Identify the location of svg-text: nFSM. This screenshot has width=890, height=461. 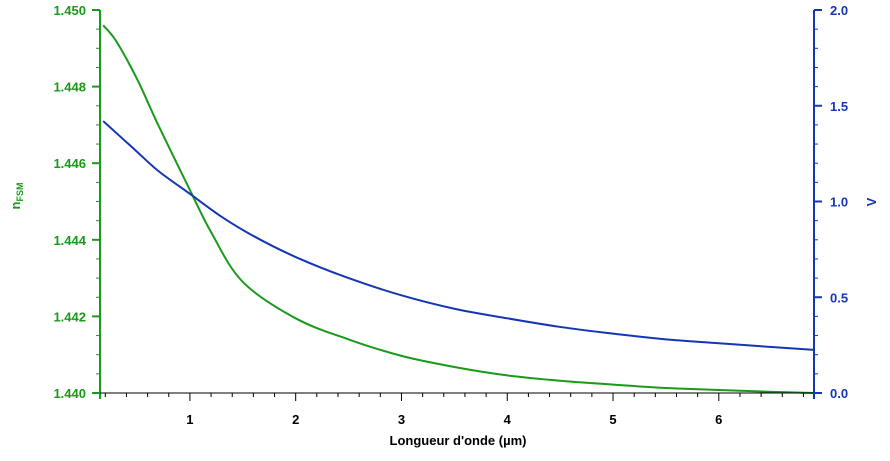
(16, 196).